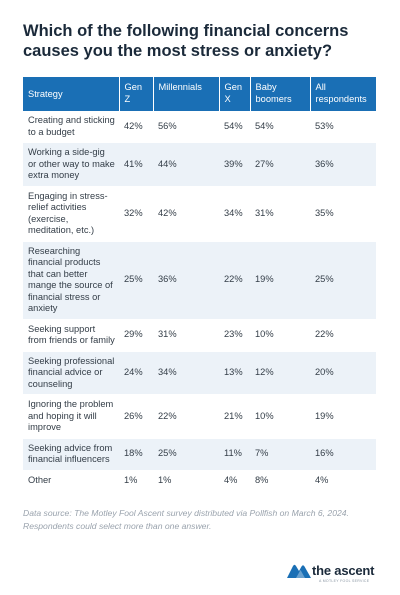  What do you see at coordinates (186, 480) in the screenshot?
I see `cell-millennials: 1%` at bounding box center [186, 480].